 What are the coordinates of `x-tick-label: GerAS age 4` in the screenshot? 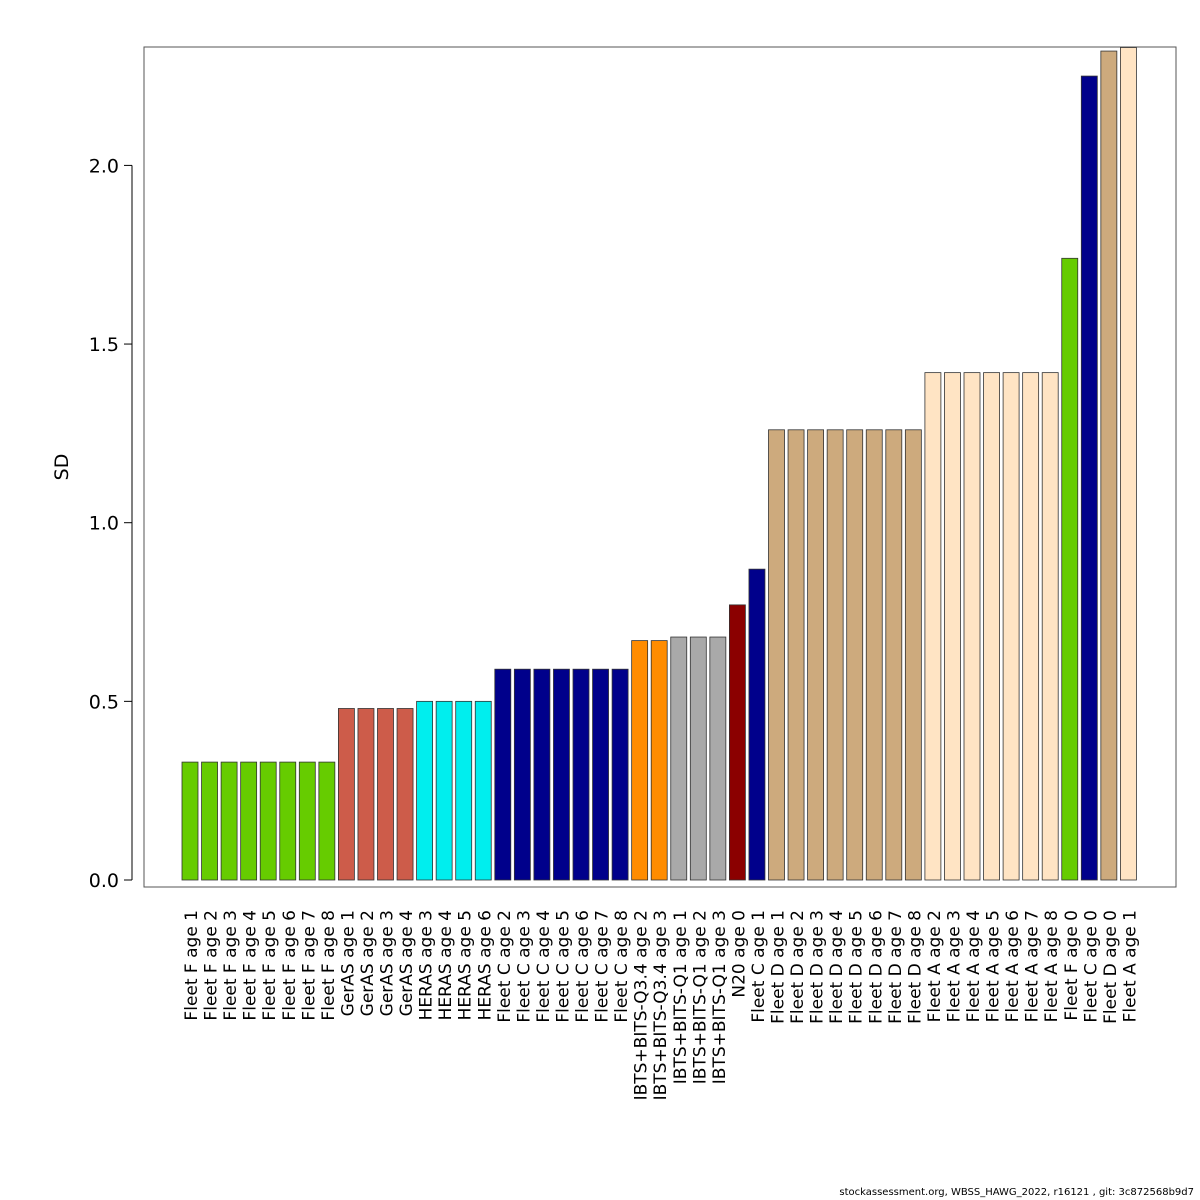 It's located at (407, 963).